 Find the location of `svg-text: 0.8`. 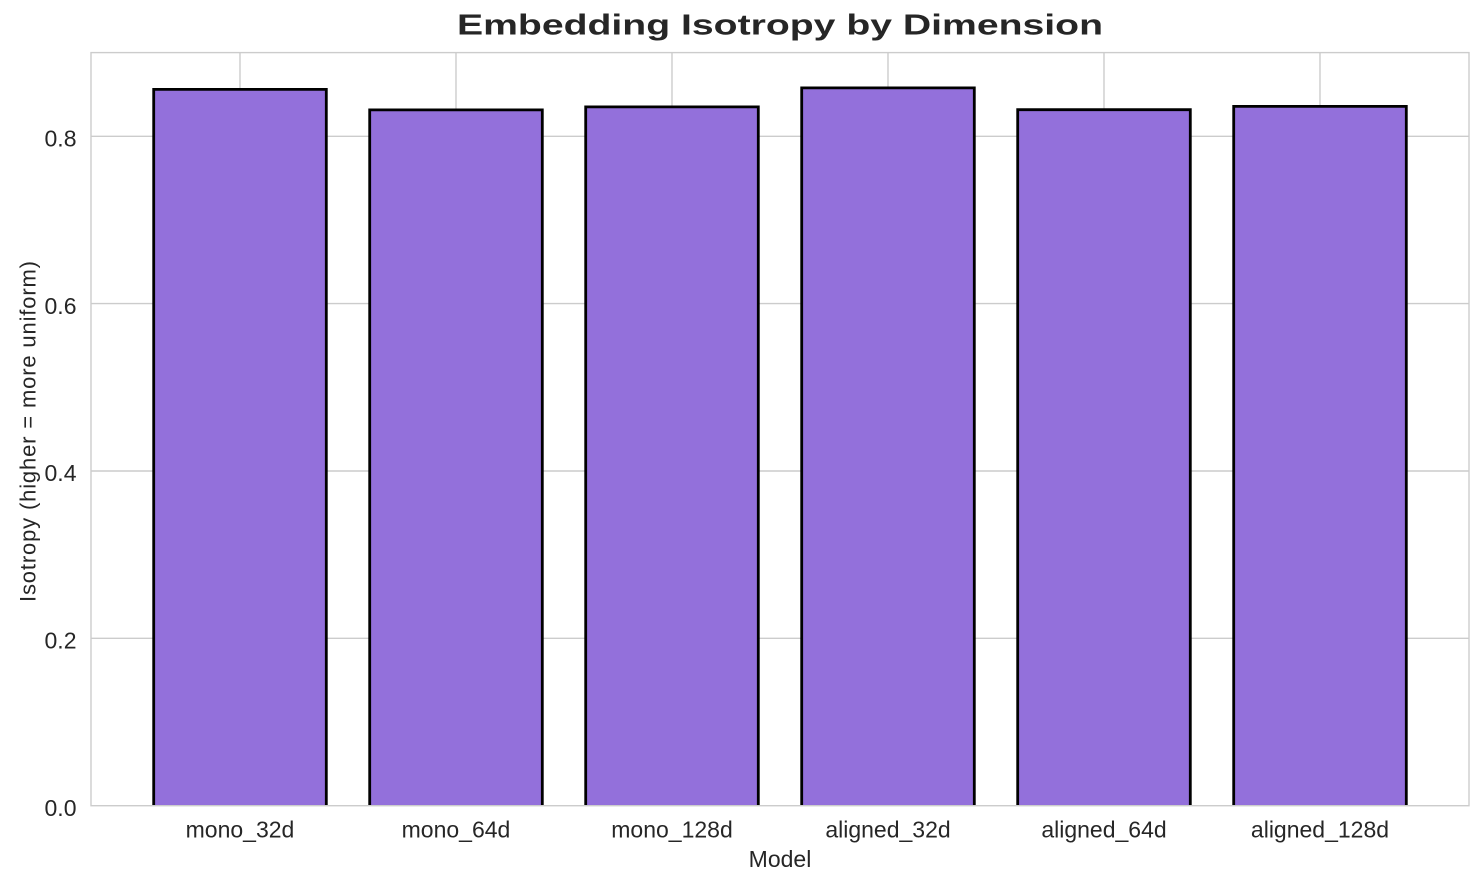

svg-text: 0.8 is located at coordinates (61, 139).